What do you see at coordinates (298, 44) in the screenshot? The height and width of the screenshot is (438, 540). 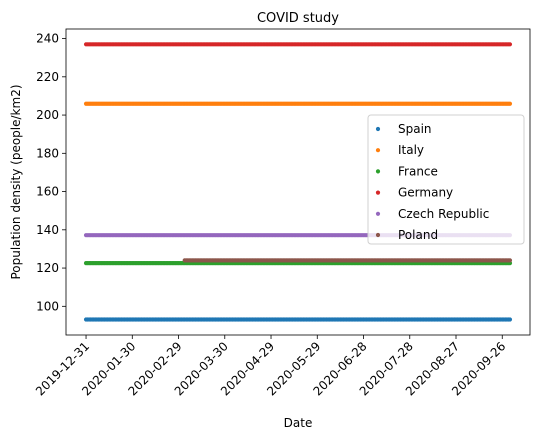 I see `series-germany` at bounding box center [298, 44].